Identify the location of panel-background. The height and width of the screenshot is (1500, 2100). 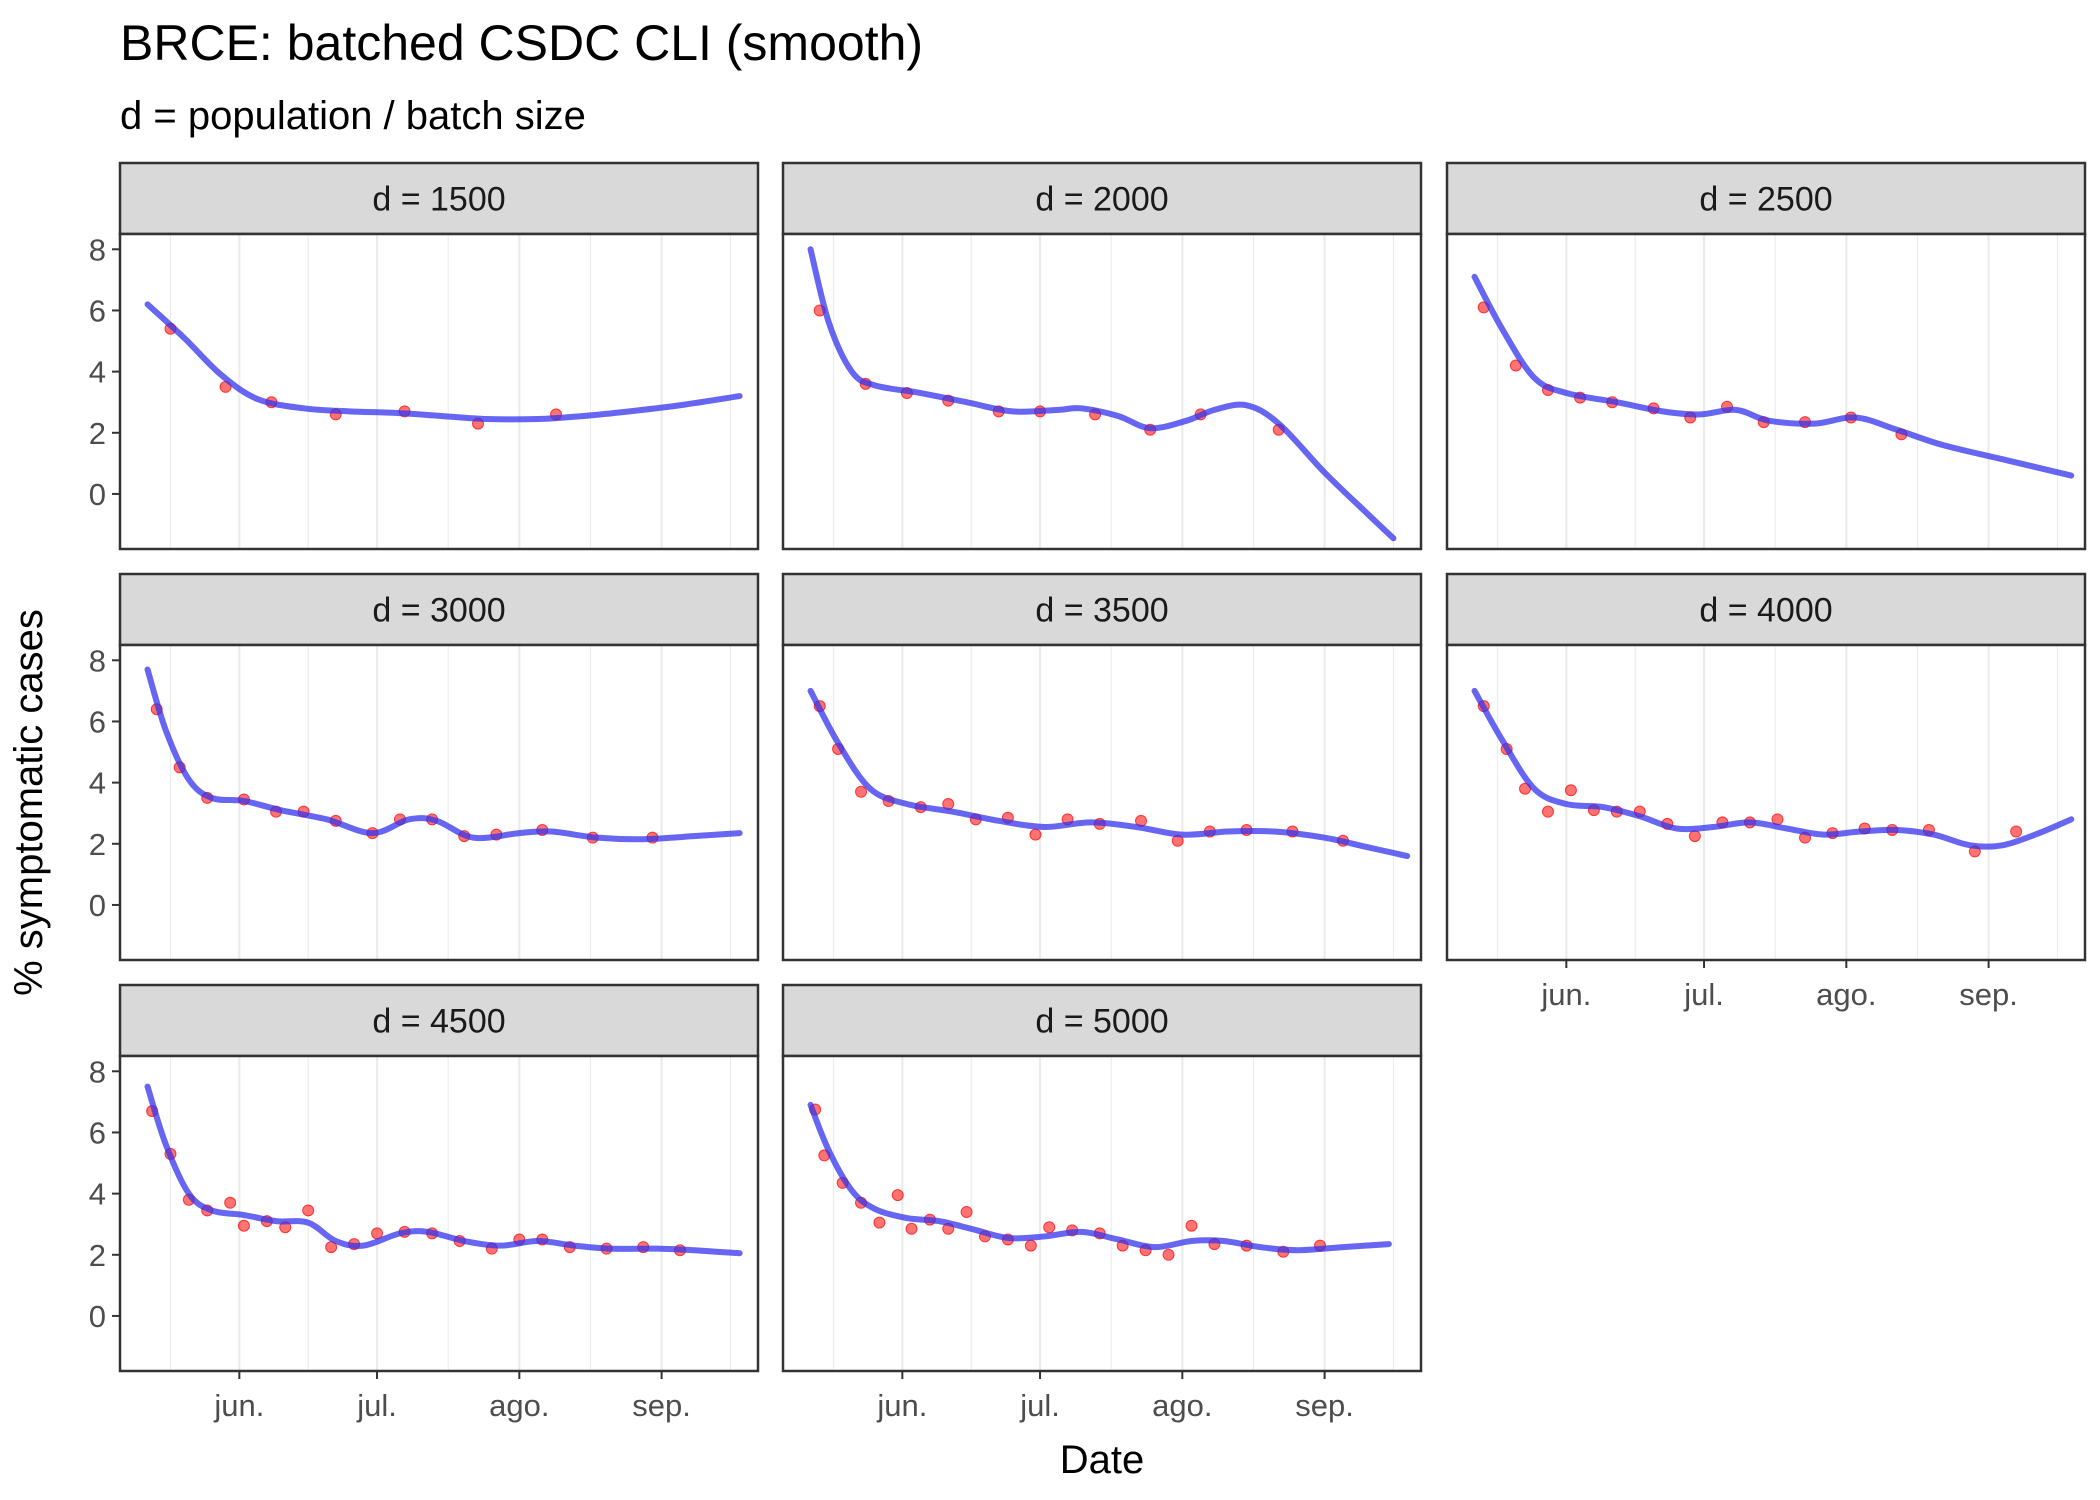
(1102, 391).